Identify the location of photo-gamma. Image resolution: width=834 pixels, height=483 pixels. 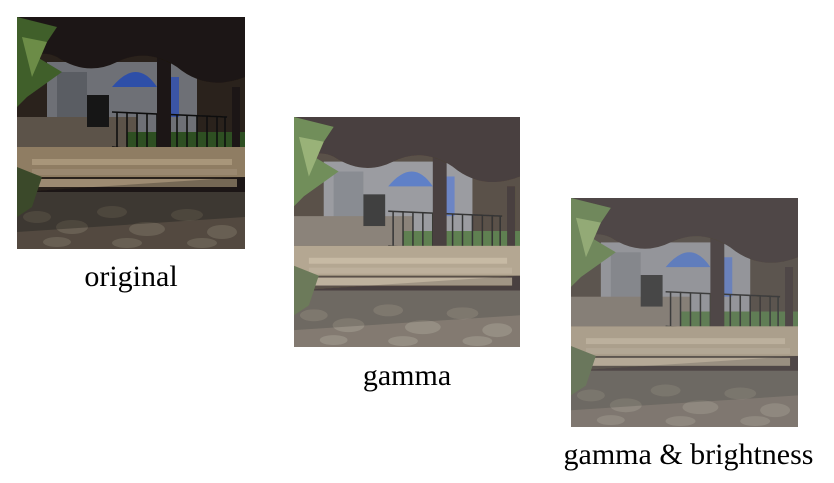
(407, 232).